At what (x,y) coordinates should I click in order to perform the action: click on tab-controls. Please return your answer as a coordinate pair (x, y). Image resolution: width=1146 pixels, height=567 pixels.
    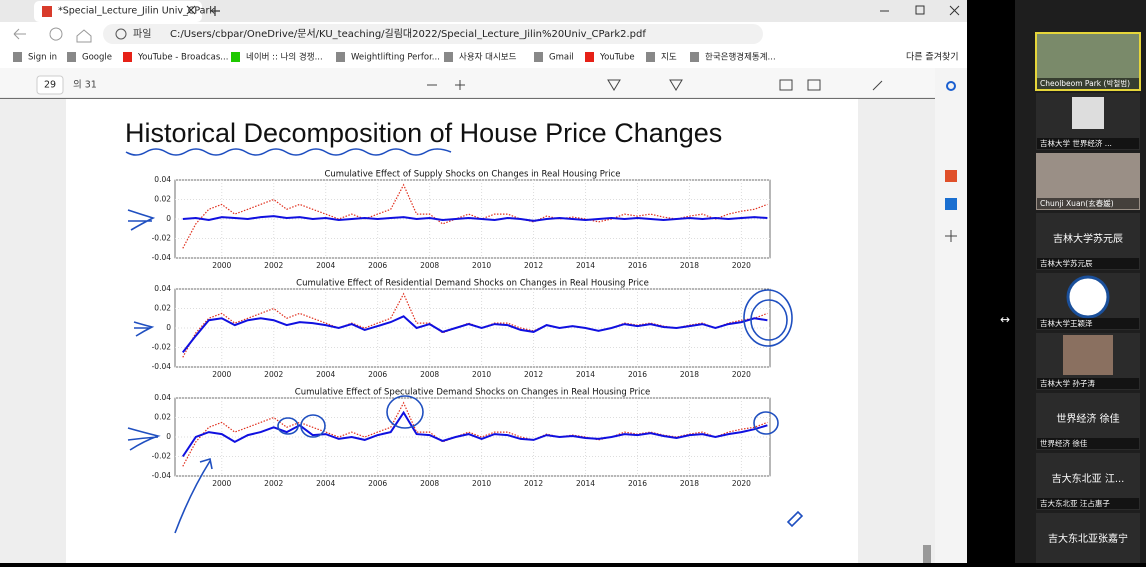
    Looking at the image, I should click on (203, 10).